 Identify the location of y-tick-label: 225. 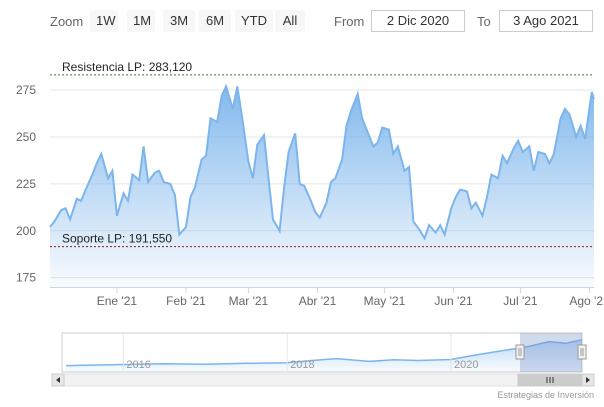
(26, 184).